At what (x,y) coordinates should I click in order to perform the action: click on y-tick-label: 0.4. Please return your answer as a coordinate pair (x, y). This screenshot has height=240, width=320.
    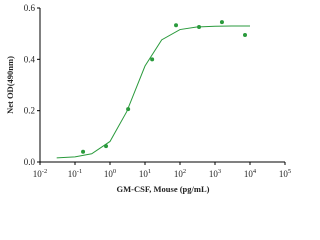
    Looking at the image, I should click on (30, 59).